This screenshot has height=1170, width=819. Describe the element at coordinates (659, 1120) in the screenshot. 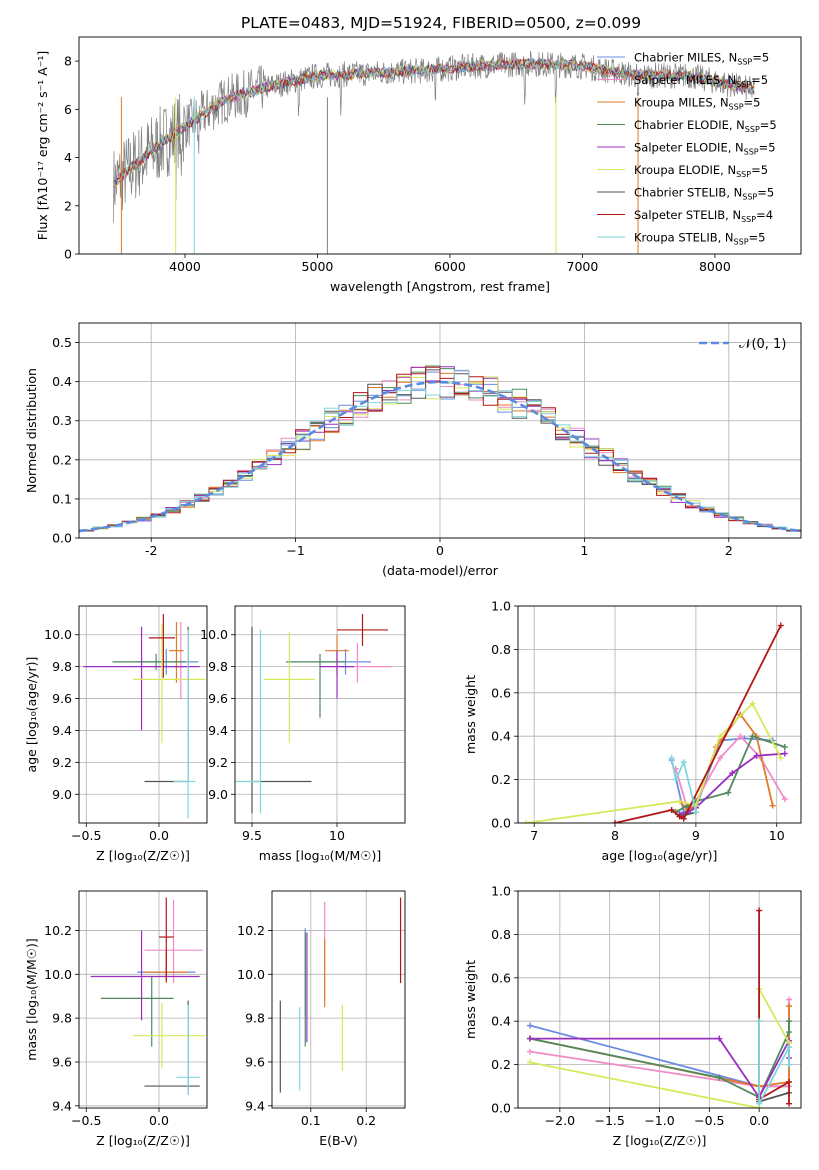

I see `x-tick-label: −1.0` at that location.